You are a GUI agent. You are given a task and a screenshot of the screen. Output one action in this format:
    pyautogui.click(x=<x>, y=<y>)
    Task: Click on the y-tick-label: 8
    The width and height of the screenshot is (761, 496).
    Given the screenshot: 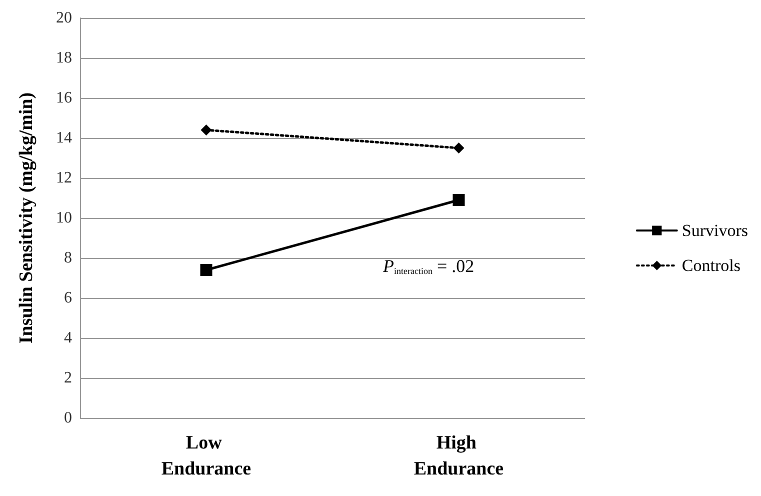 What is the action you would take?
    pyautogui.click(x=68, y=258)
    